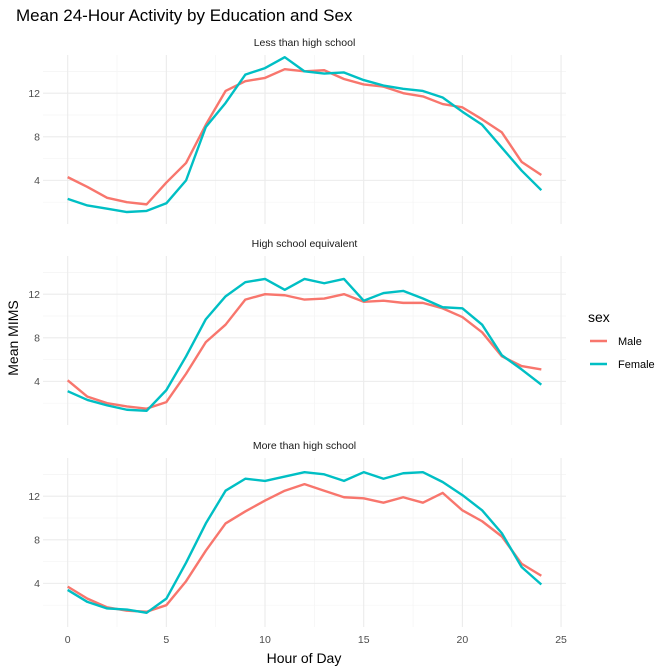 This screenshot has width=672, height=672. I want to click on x-axis-title: Hour of Day, so click(304, 658).